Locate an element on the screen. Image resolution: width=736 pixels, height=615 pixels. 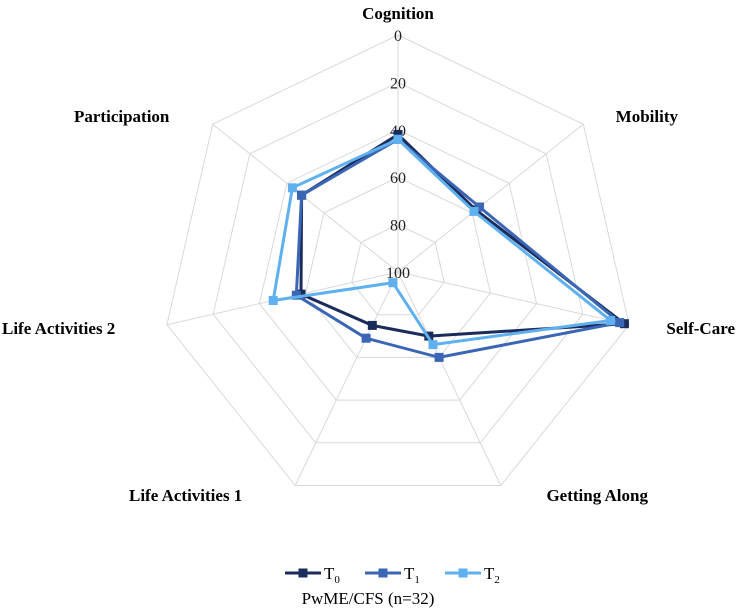
tick-label: 100 is located at coordinates (398, 273).